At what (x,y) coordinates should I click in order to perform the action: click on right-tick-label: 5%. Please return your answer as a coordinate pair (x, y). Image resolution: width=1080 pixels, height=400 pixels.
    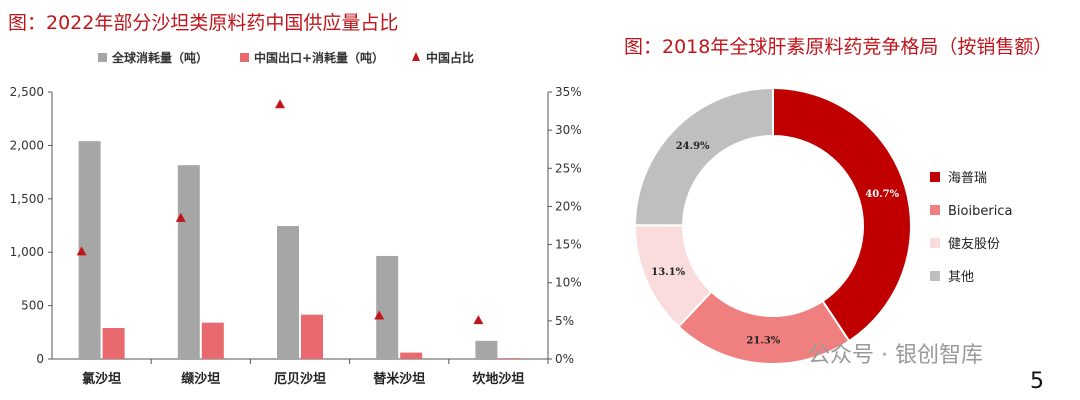
    Looking at the image, I should click on (564, 321).